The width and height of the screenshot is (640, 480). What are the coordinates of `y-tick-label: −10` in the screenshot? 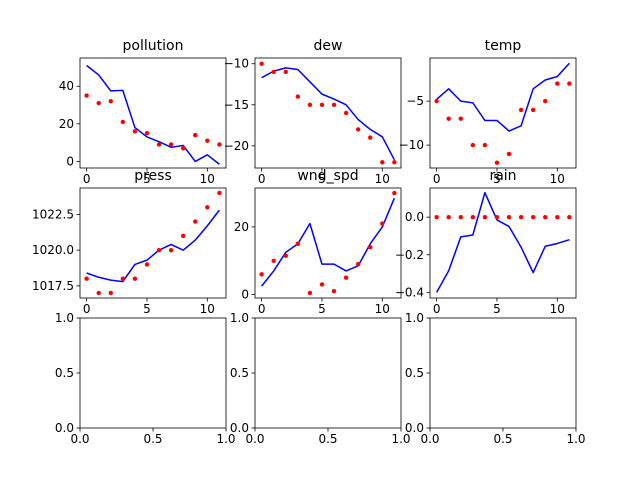 It's located at (236, 64).